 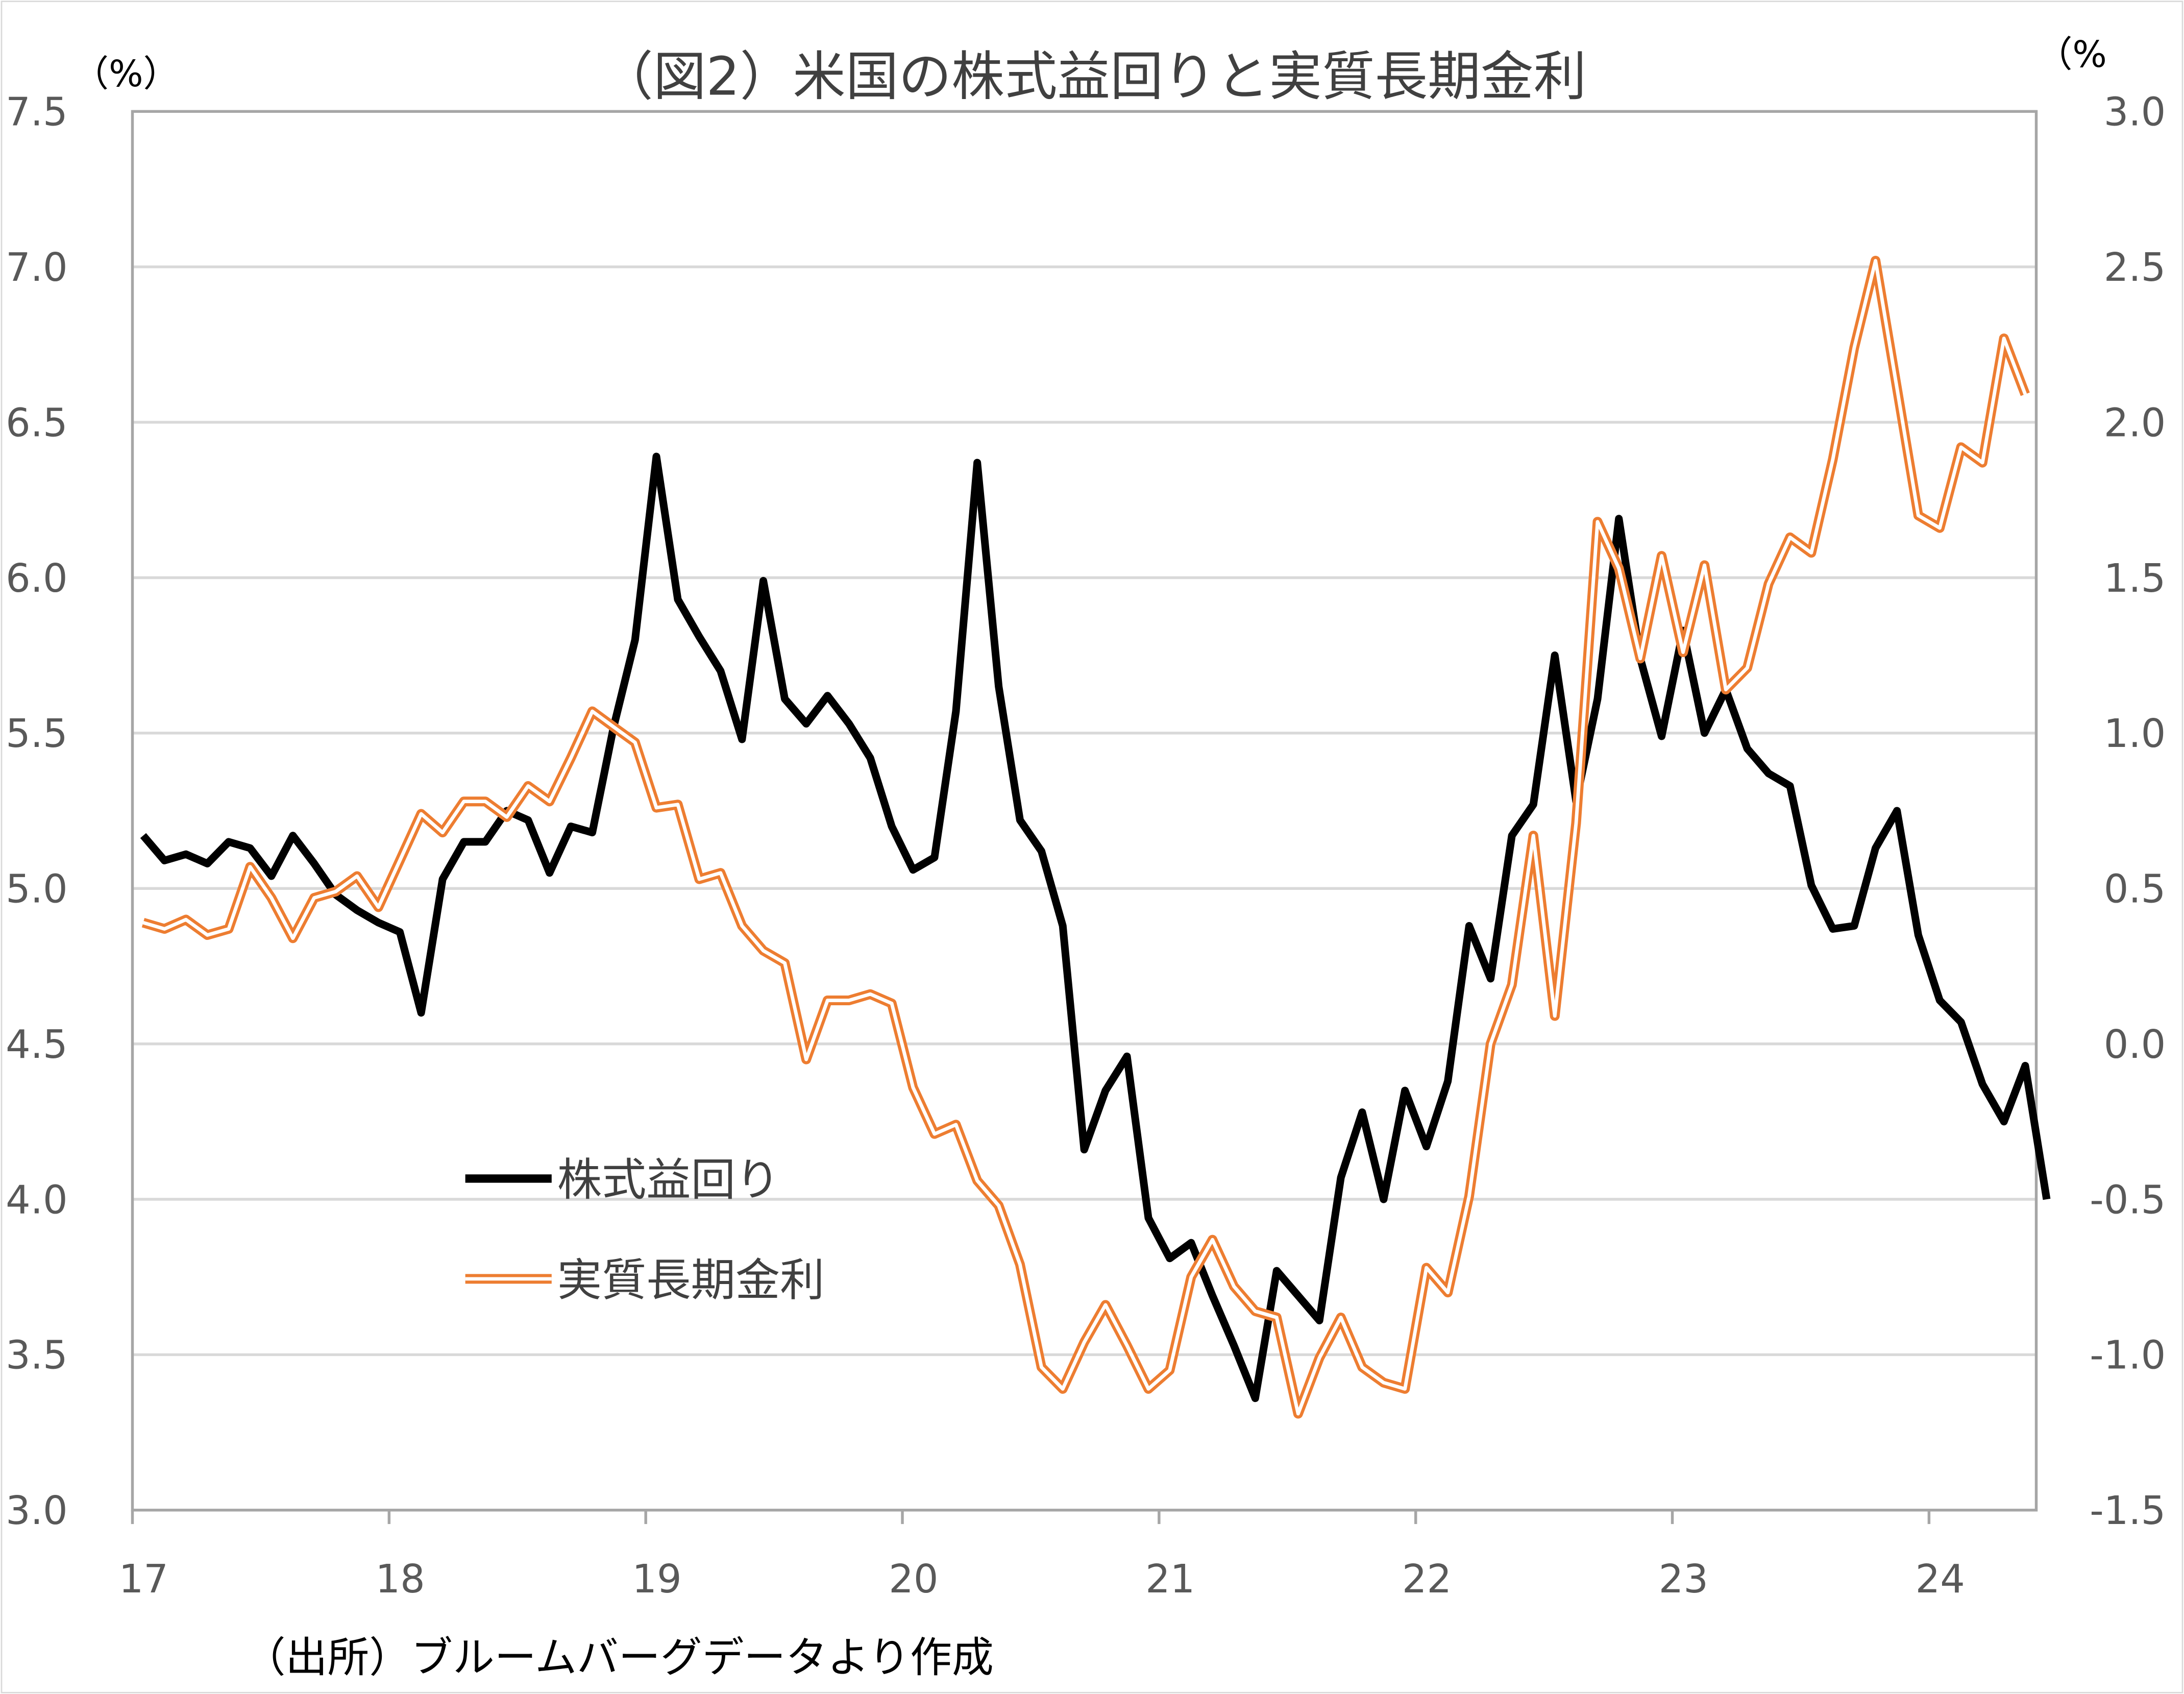 What do you see at coordinates (668, 1180) in the screenshot?
I see `legend-label-earnings-yield: 株式益回り` at bounding box center [668, 1180].